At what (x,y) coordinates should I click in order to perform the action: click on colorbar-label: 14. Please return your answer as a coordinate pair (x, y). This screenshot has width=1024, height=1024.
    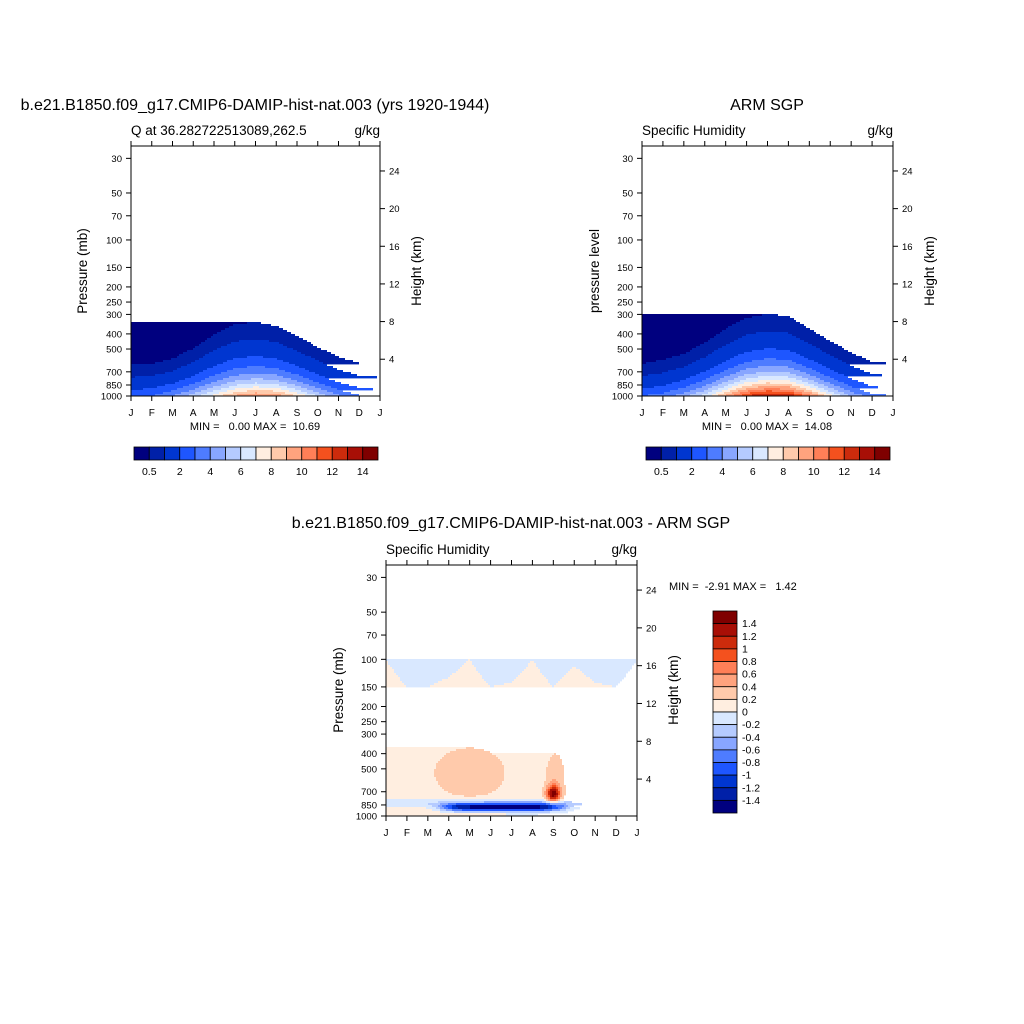
    Looking at the image, I should click on (875, 472).